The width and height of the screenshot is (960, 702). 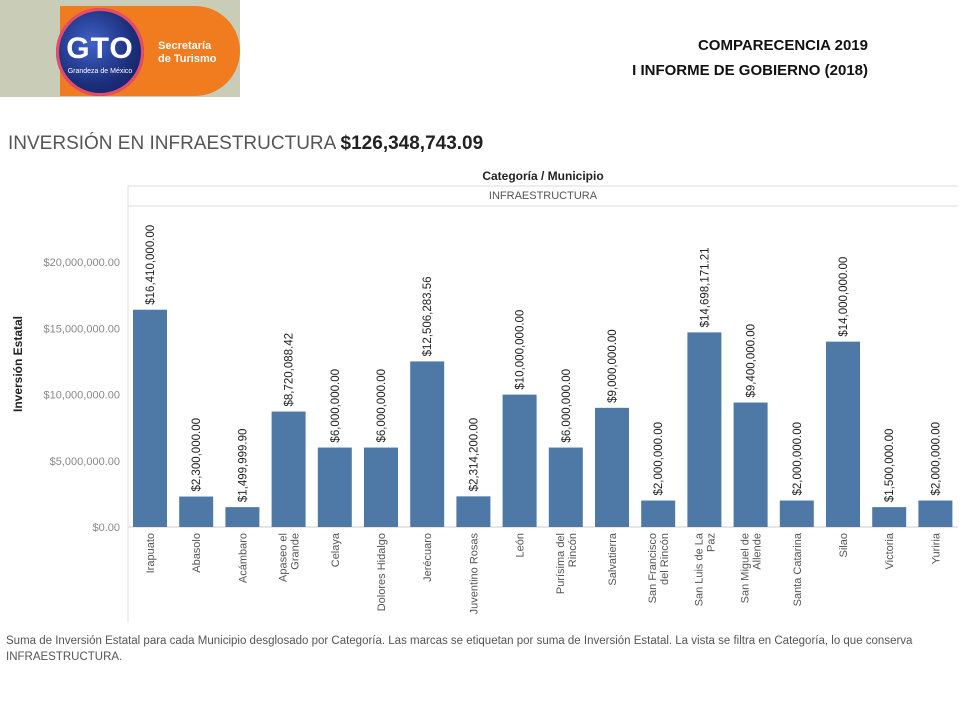 I want to click on category-label-line: Dolores Hidalgo, so click(x=382, y=572).